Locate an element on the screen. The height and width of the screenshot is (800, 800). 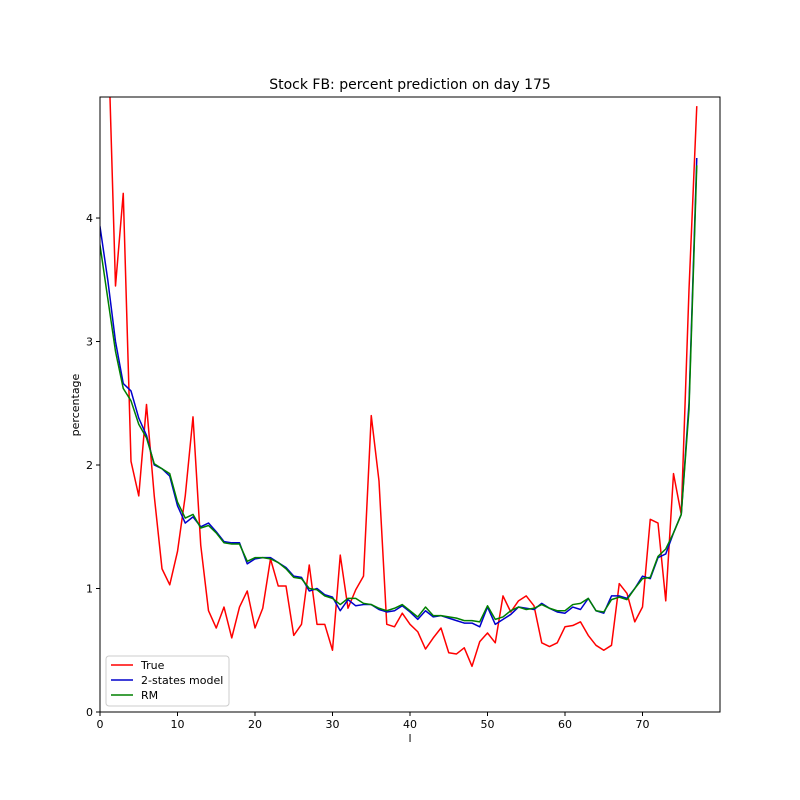
chart-title: Stock FB: percent prediction on day 175 is located at coordinates (410, 85).